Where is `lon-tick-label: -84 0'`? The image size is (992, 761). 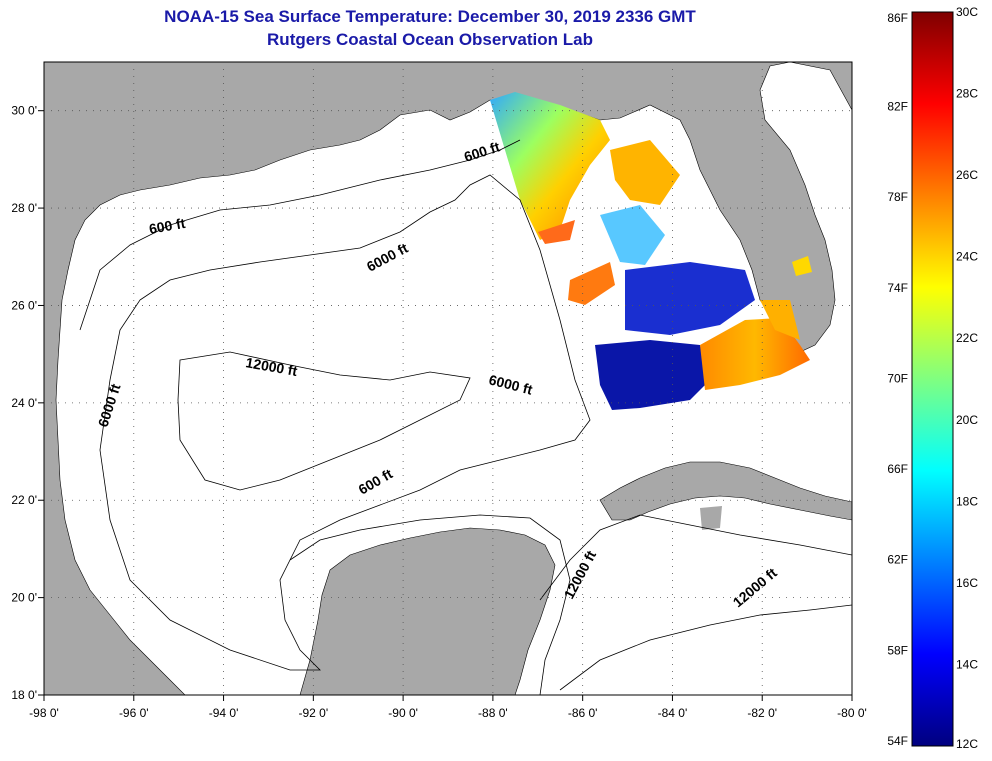 lon-tick-label: -84 0' is located at coordinates (673, 713).